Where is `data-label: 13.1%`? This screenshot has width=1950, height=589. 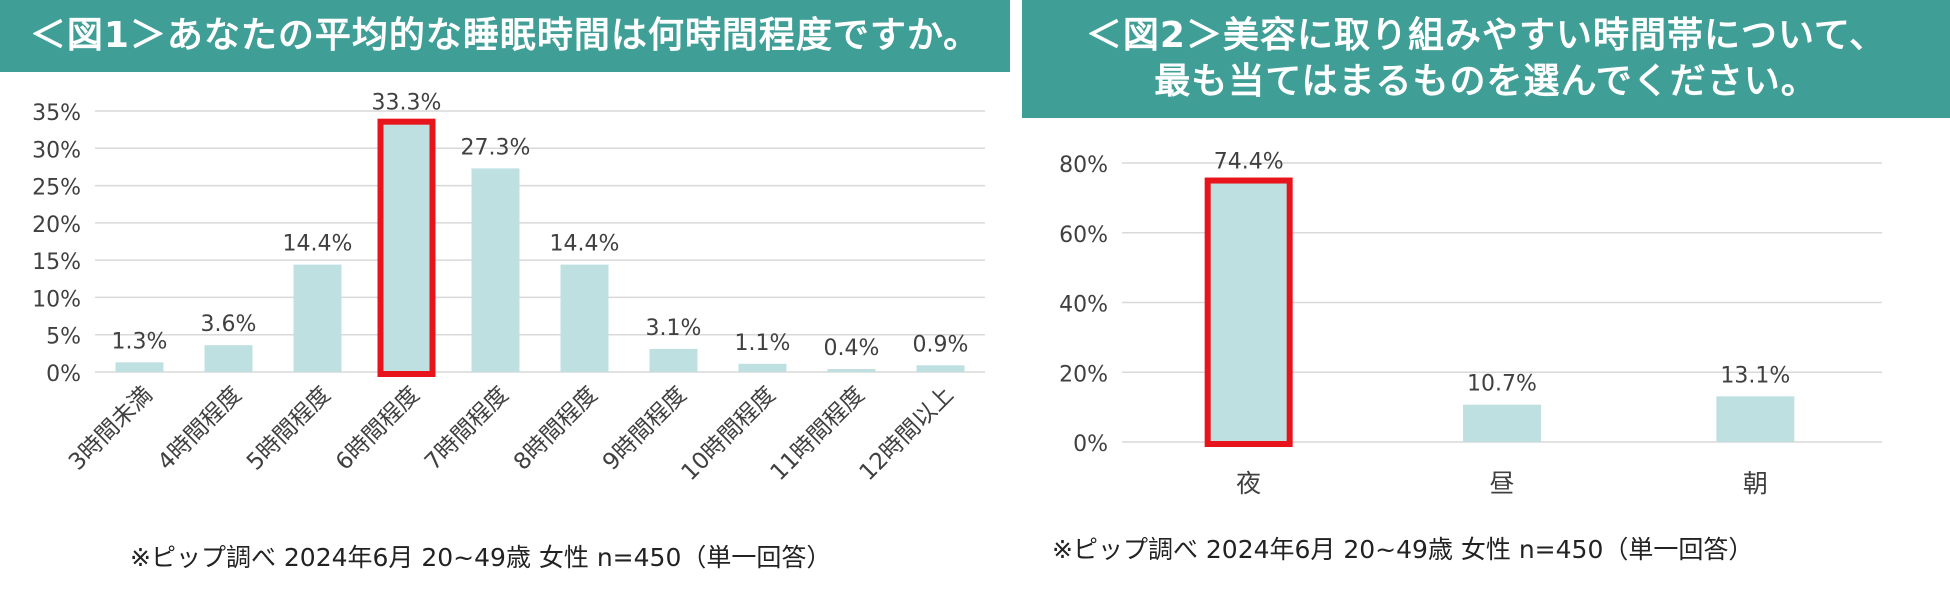 data-label: 13.1% is located at coordinates (1755, 375).